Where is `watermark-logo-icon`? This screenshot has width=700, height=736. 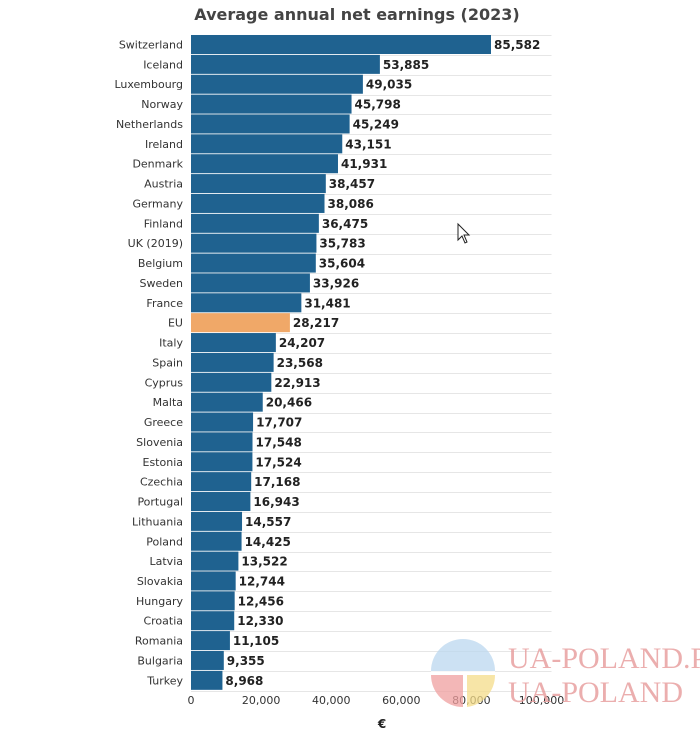
watermark-logo-icon is located at coordinates (463, 673).